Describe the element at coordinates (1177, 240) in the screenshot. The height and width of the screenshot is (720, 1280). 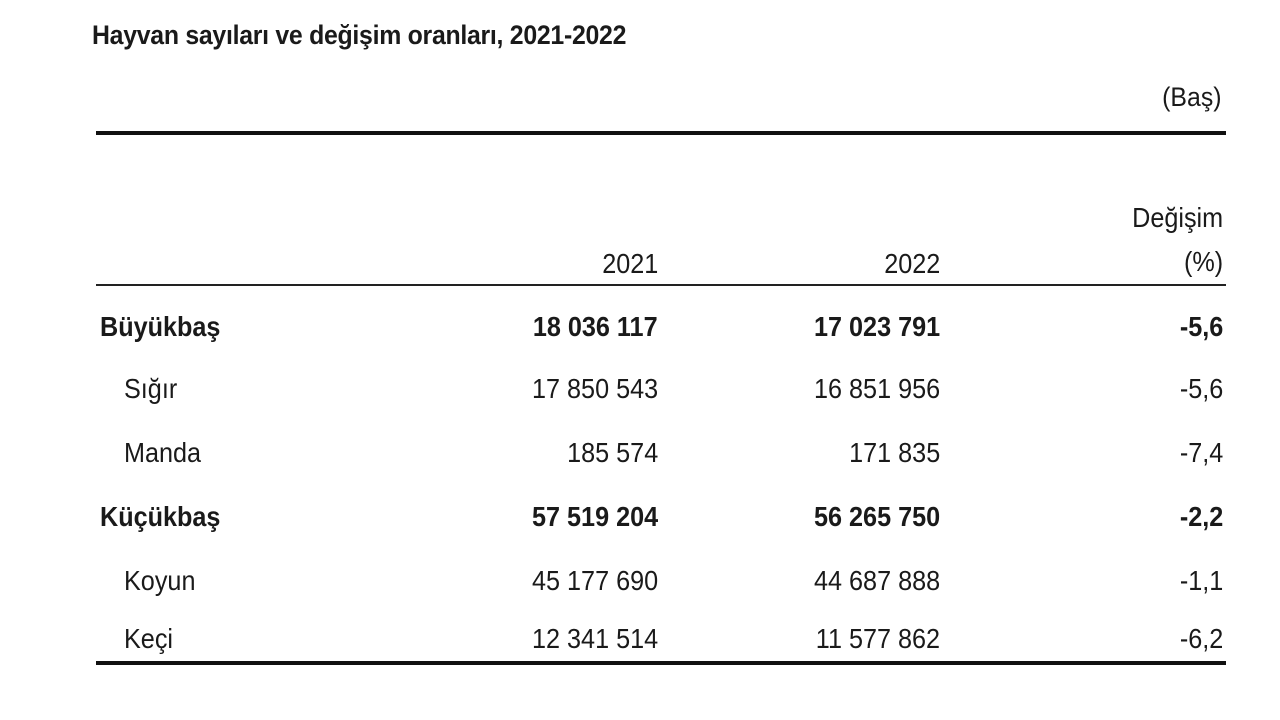
I see `header-change: Değişim (%)` at that location.